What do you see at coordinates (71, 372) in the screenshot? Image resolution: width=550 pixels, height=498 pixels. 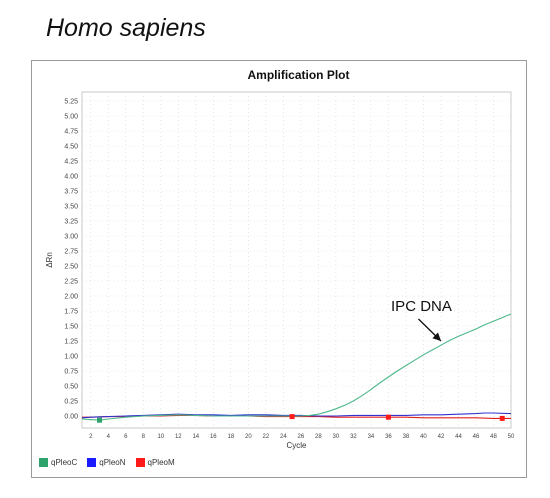 I see `y-tick-label: 0.75` at bounding box center [71, 372].